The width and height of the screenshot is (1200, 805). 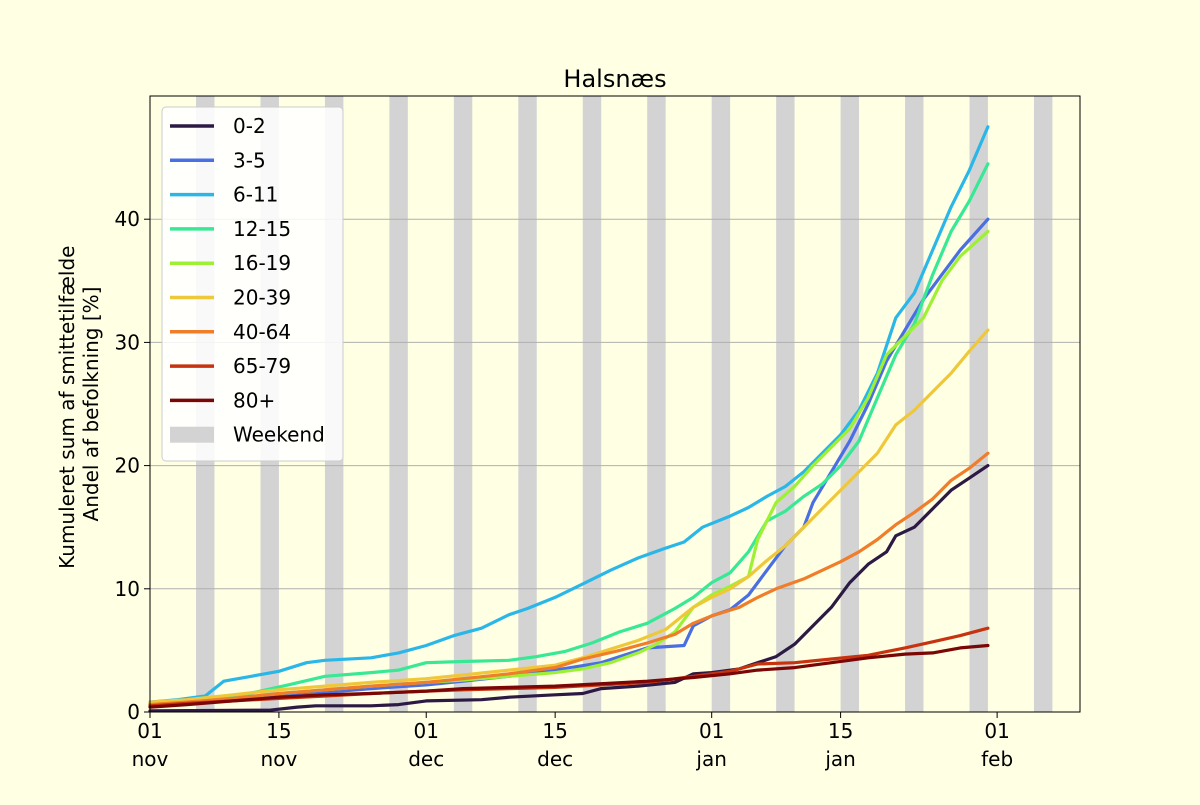 I want to click on y-axis-label-line-1: Kumuleret sum af smittetilfælde, so click(x=67, y=407).